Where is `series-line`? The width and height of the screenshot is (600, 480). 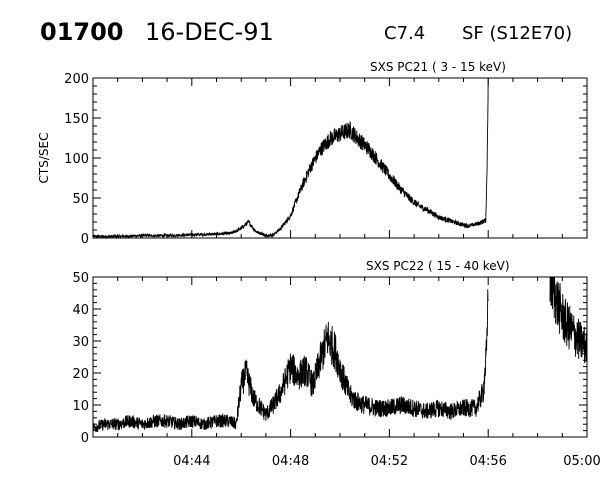 series-line is located at coordinates (568, 320).